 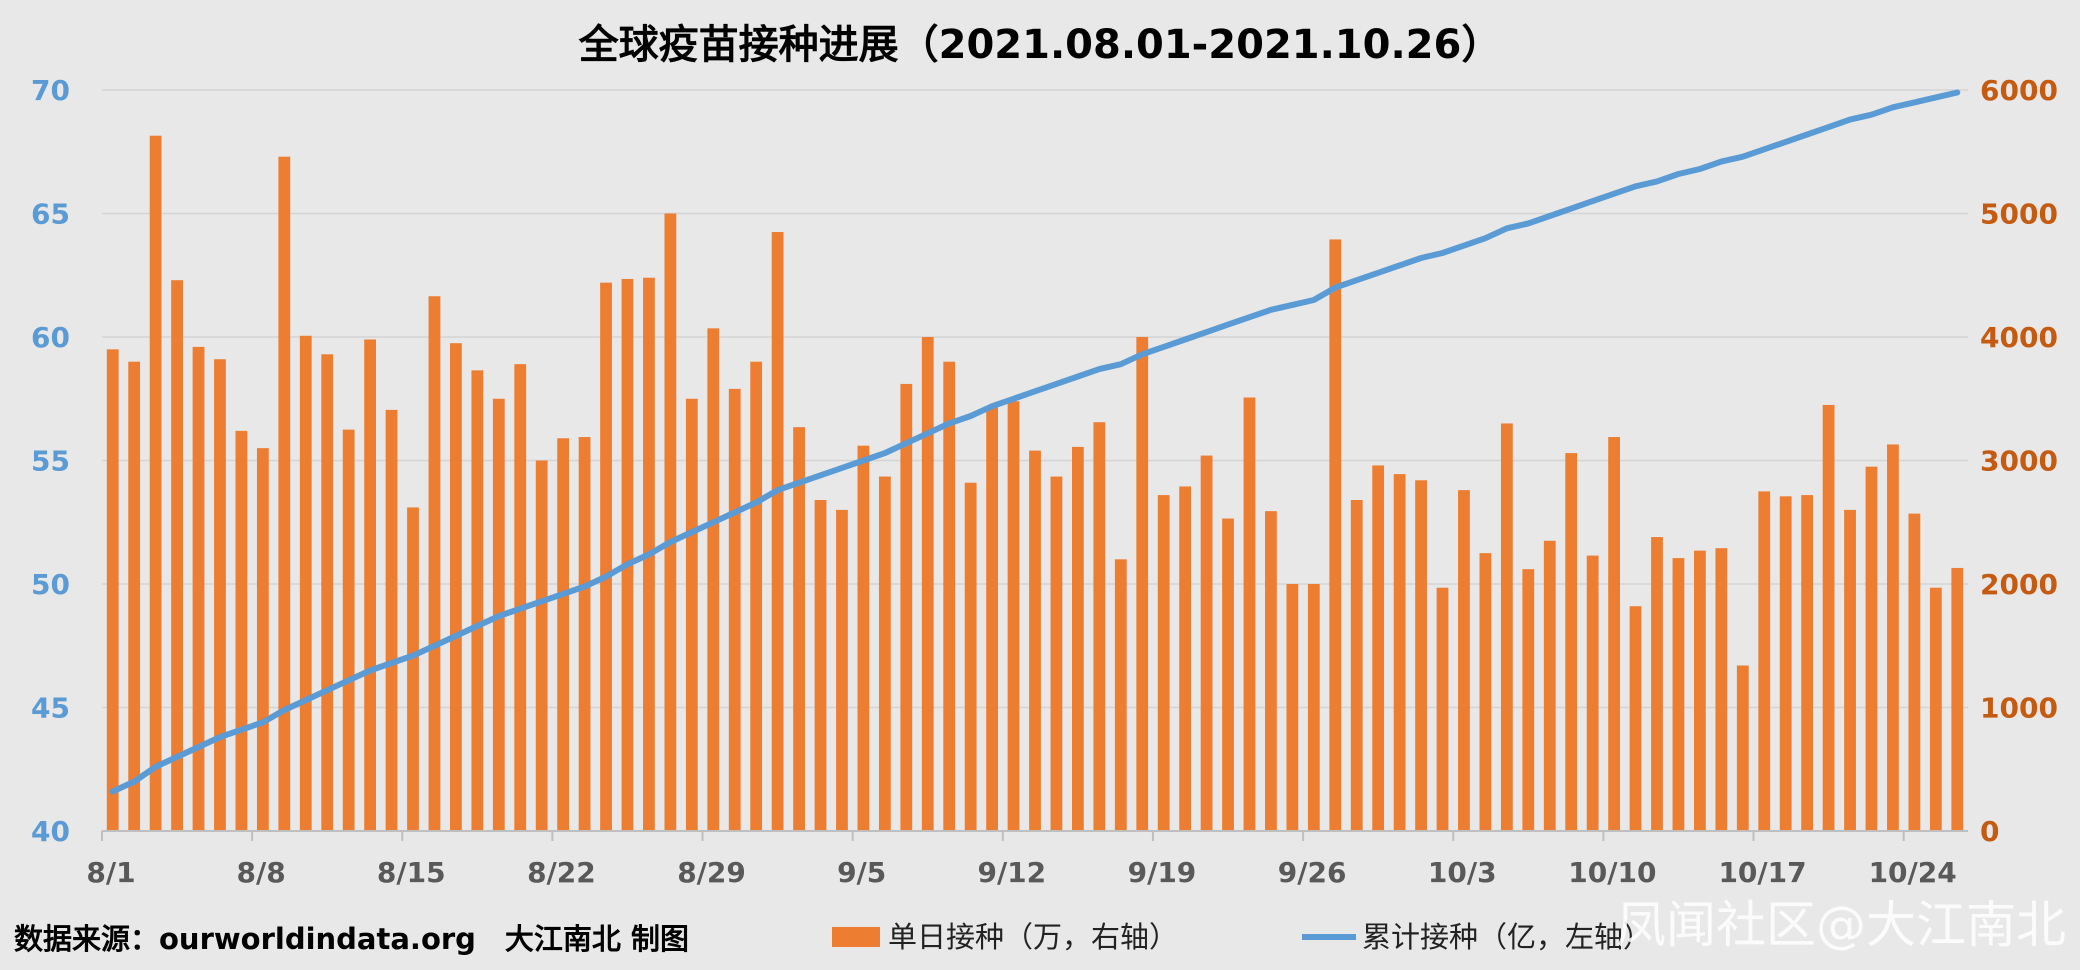 I want to click on source-note: 数据来源：ourworldindata.org 大江南北 制图, so click(x=351, y=939).